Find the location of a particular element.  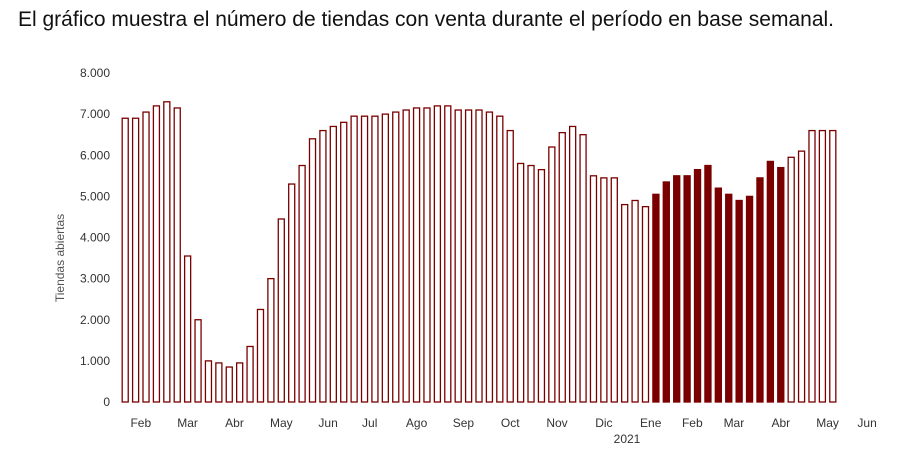

x-tick-label: Oct is located at coordinates (510, 423).